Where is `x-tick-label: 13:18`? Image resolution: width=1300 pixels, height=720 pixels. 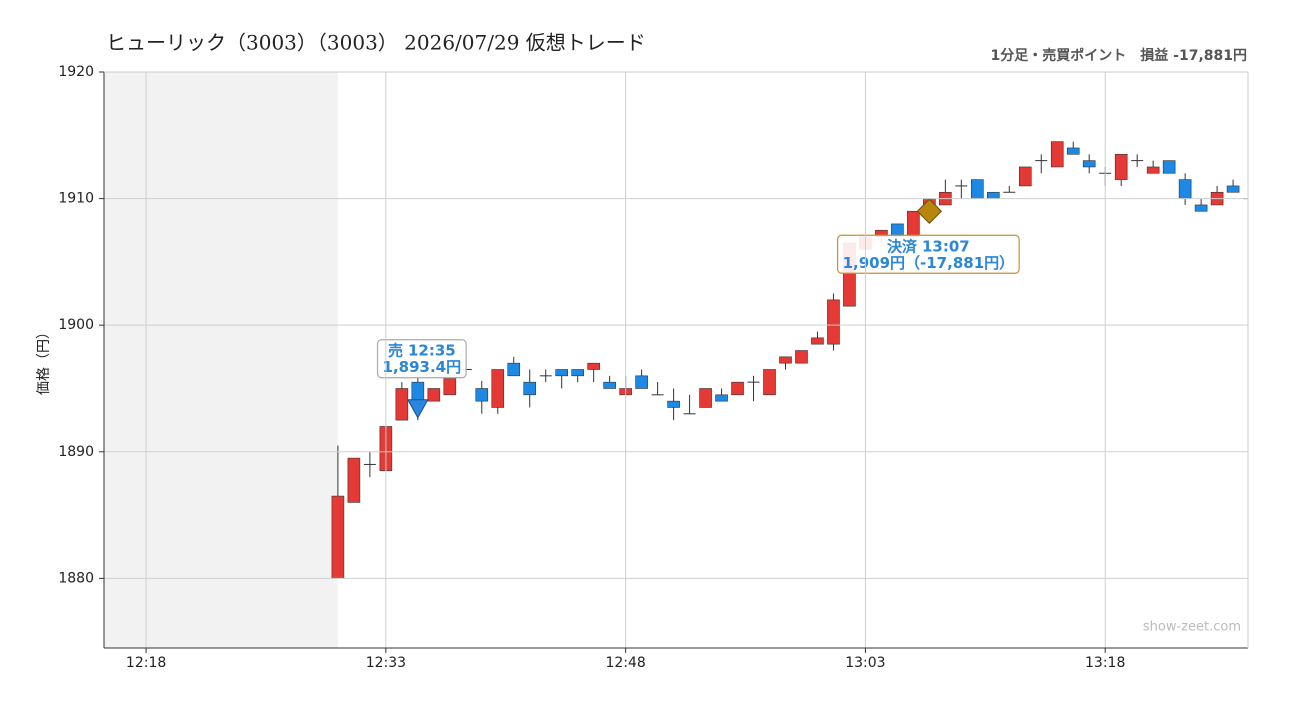 x-tick-label: 13:18 is located at coordinates (1105, 663).